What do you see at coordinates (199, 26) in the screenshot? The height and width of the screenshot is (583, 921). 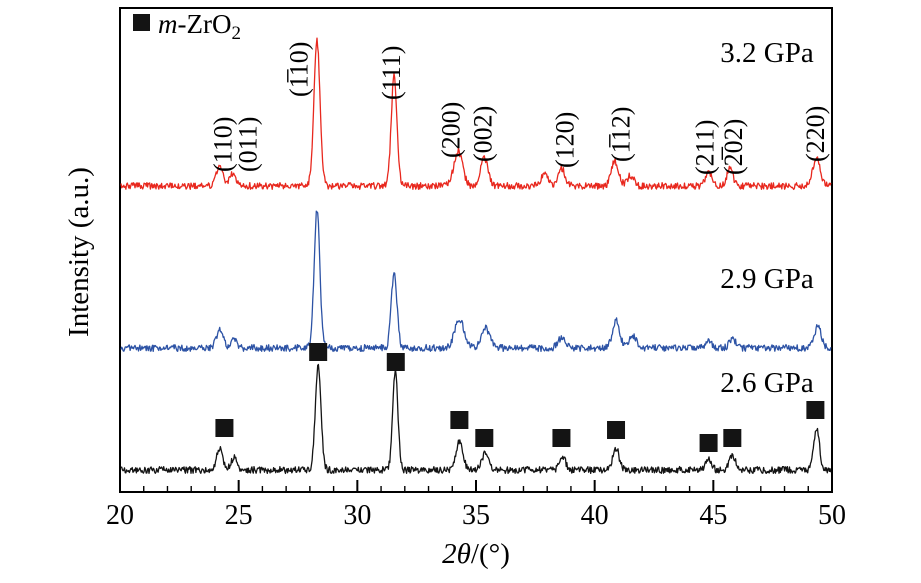 I see `legend-label: m-ZrO2` at bounding box center [199, 26].